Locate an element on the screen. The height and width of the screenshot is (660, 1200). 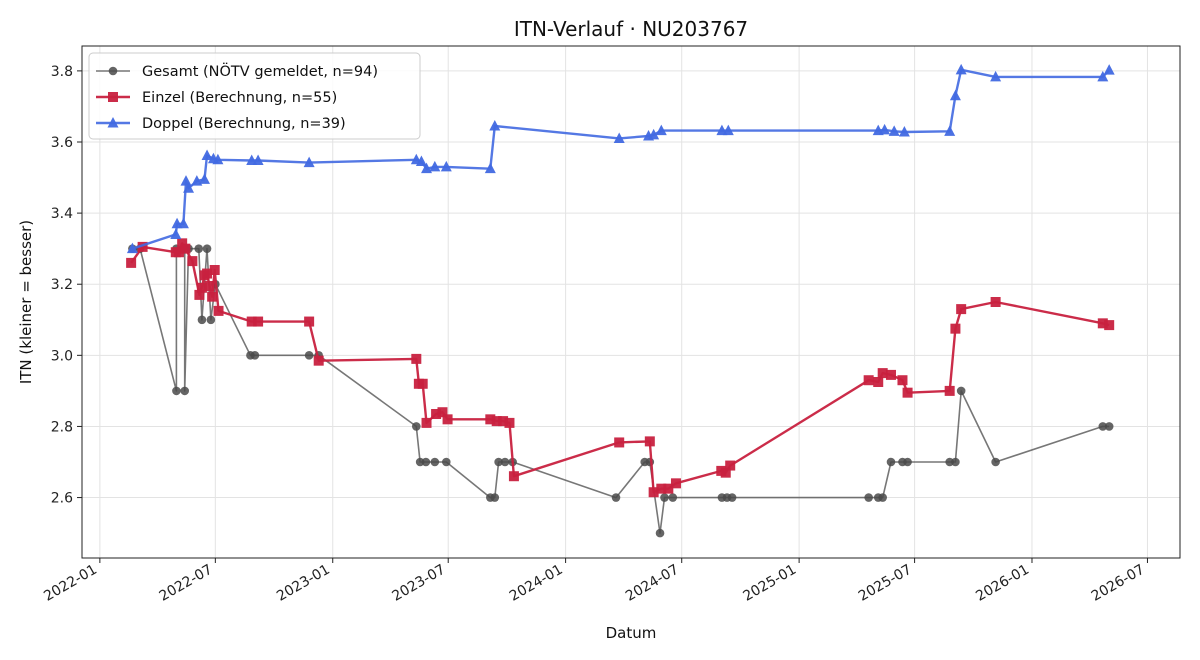
legend-item-doppel: Doppel (Berechnung, n=39) is located at coordinates (221, 124).